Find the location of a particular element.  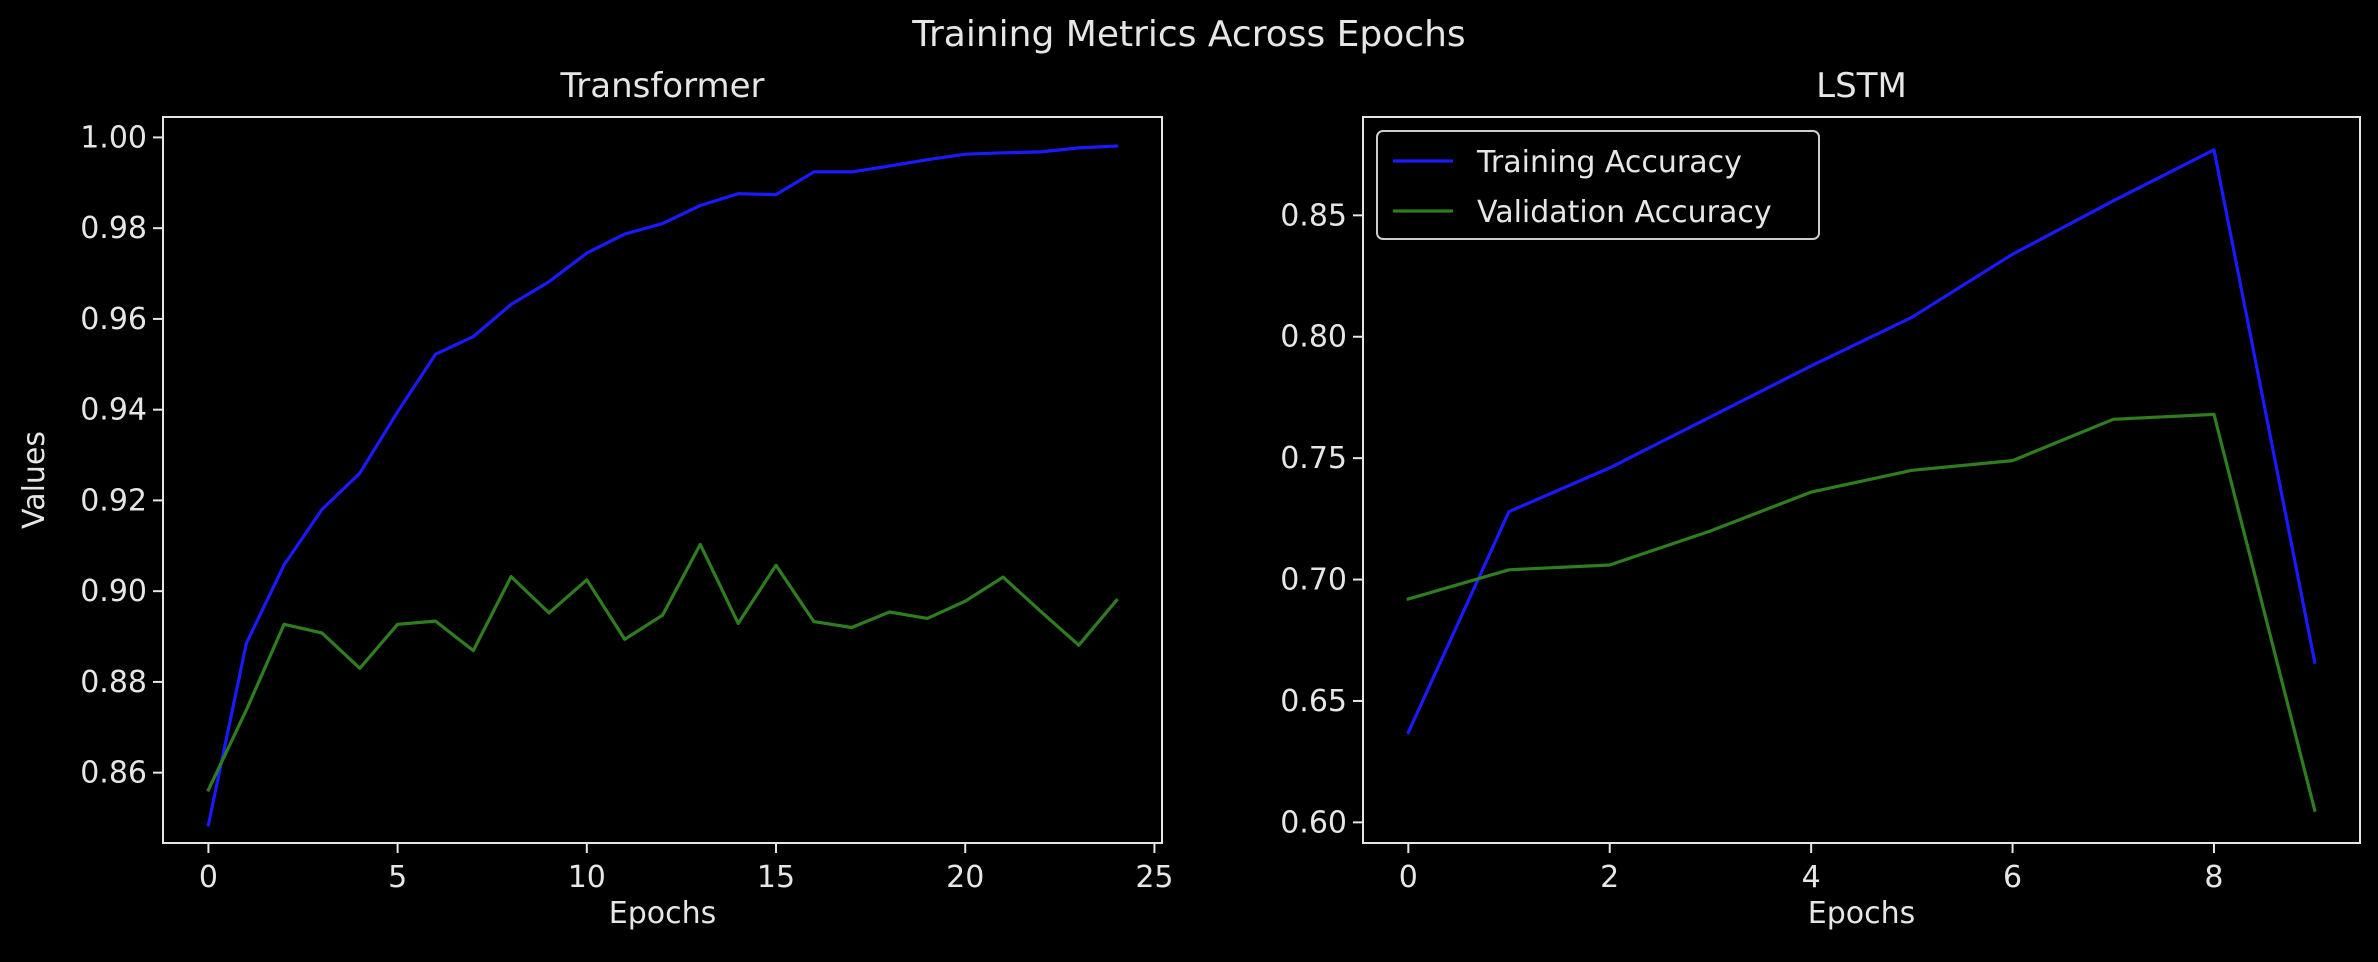

legend: Training Accuracy Validation Accuracy is located at coordinates (1598, 185).